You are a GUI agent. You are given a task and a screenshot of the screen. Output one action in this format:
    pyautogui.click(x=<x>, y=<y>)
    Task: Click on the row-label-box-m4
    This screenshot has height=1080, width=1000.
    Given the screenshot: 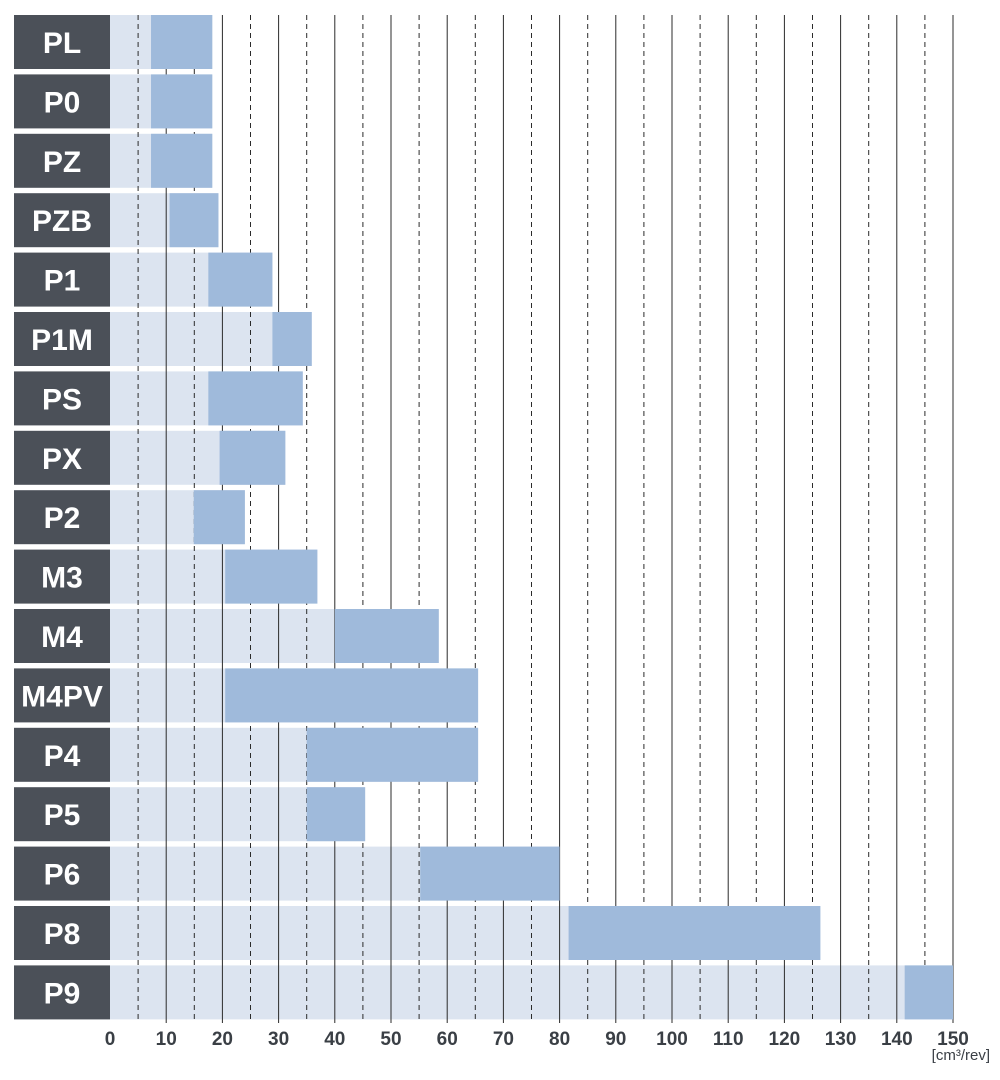 What is the action you would take?
    pyautogui.click(x=62, y=636)
    